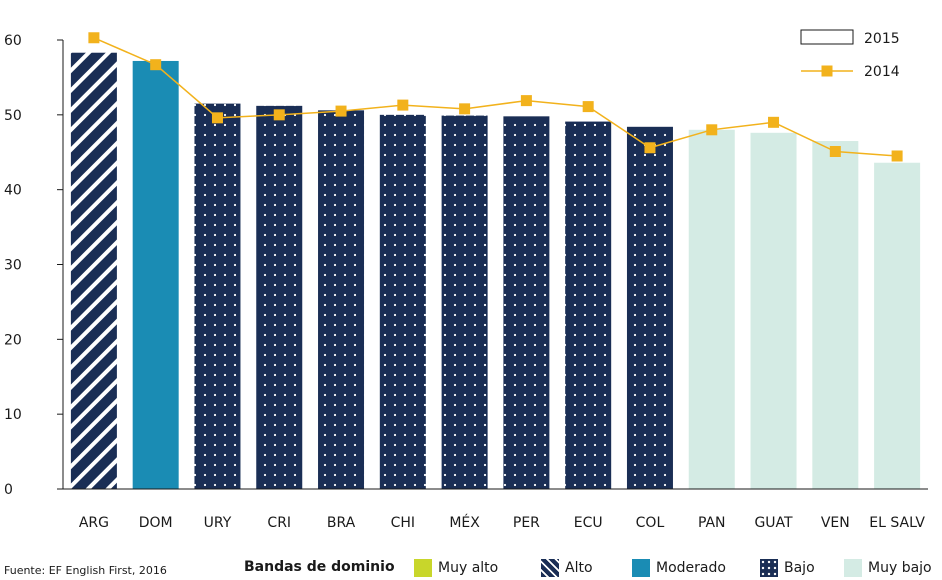 The height and width of the screenshot is (580, 942). What do you see at coordinates (900, 568) in the screenshot?
I see `band-label: Muy bajo` at bounding box center [900, 568].